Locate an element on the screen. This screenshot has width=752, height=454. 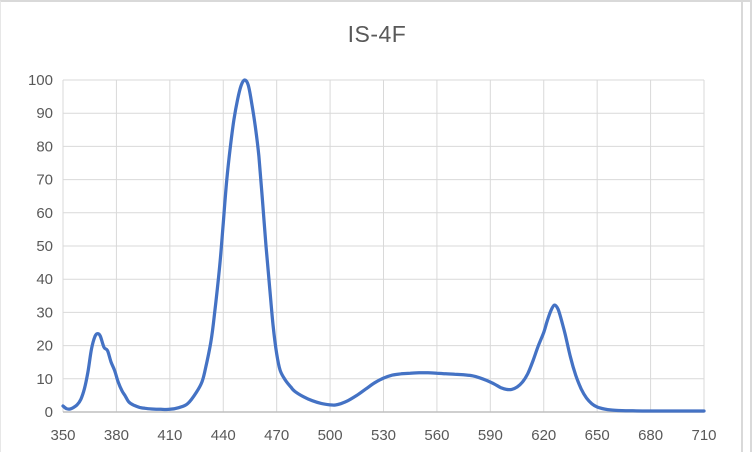
chart-title: IS-4F is located at coordinates (377, 34).